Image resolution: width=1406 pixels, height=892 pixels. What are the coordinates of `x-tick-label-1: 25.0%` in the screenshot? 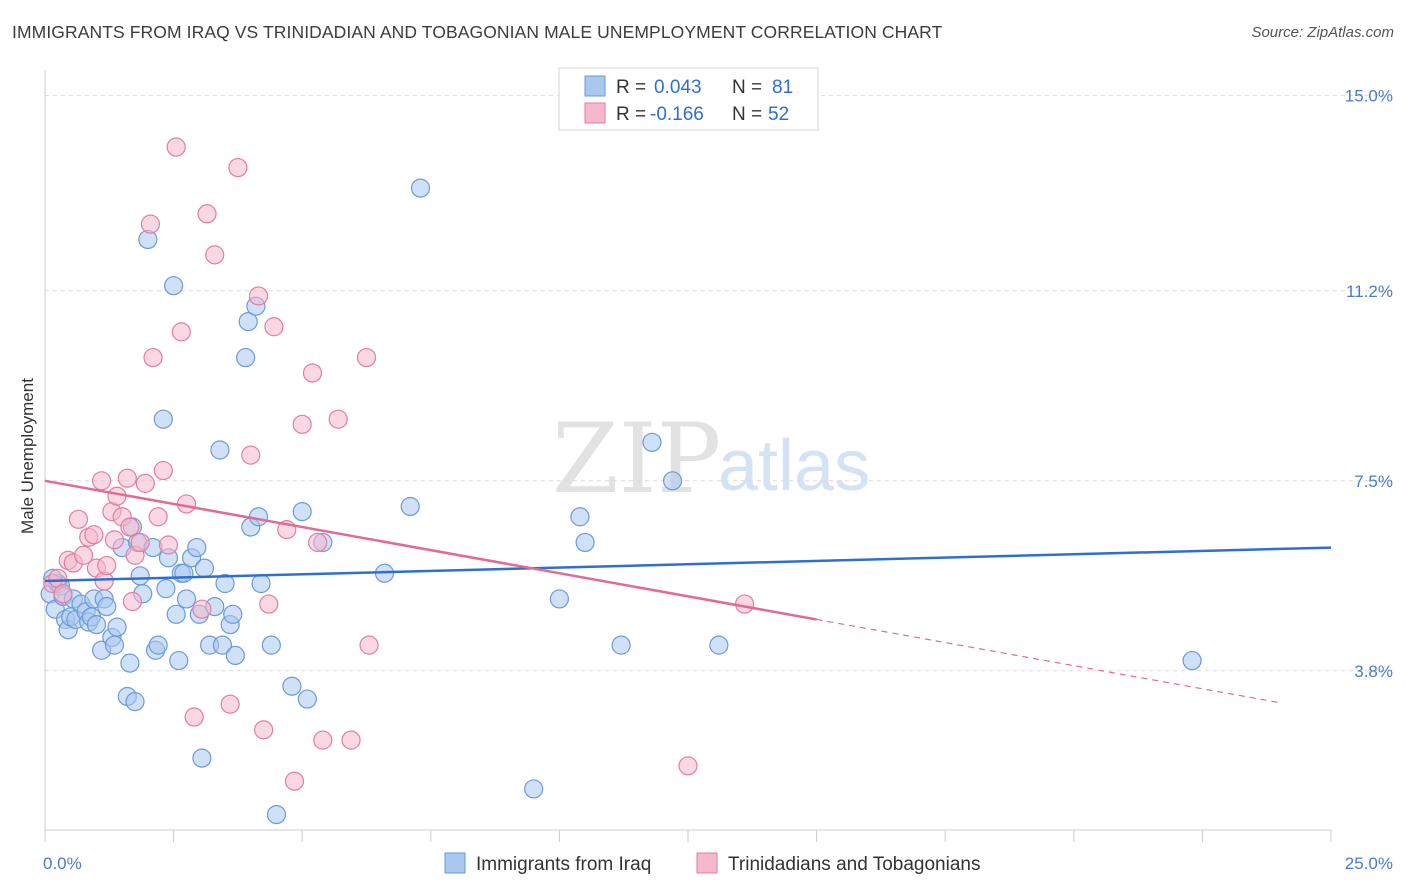 It's located at (1369, 863).